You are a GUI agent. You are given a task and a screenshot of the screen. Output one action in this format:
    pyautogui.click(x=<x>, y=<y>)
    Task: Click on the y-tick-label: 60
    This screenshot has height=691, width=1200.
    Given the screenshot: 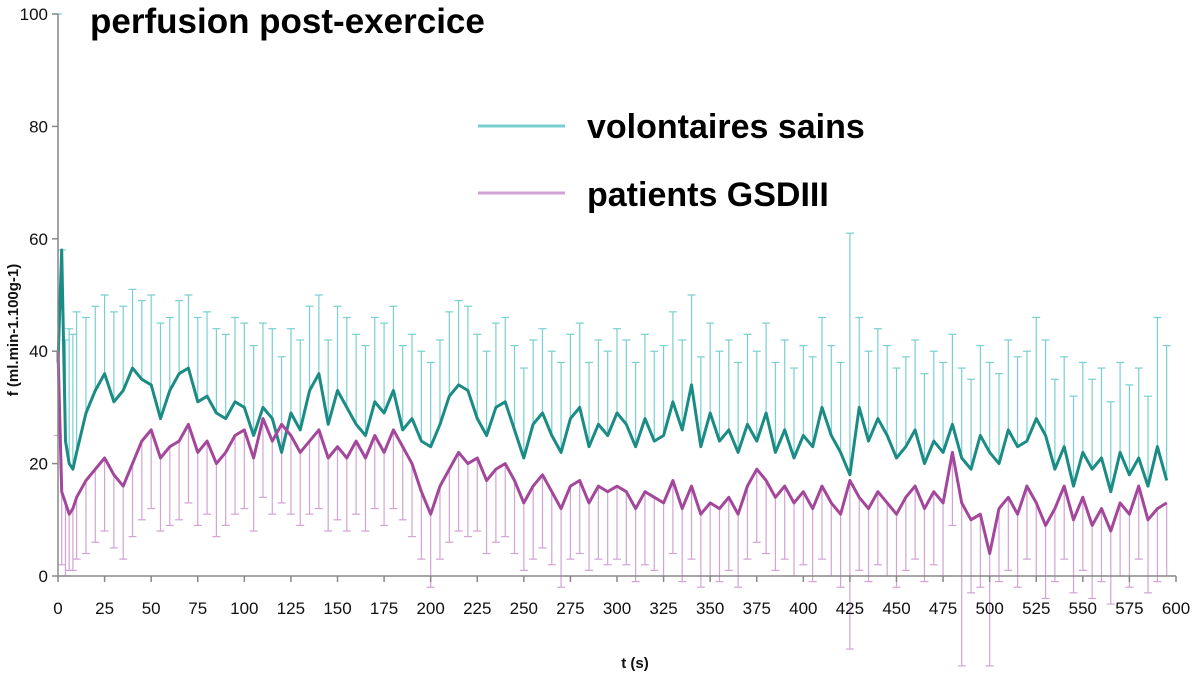 What is the action you would take?
    pyautogui.click(x=38, y=239)
    